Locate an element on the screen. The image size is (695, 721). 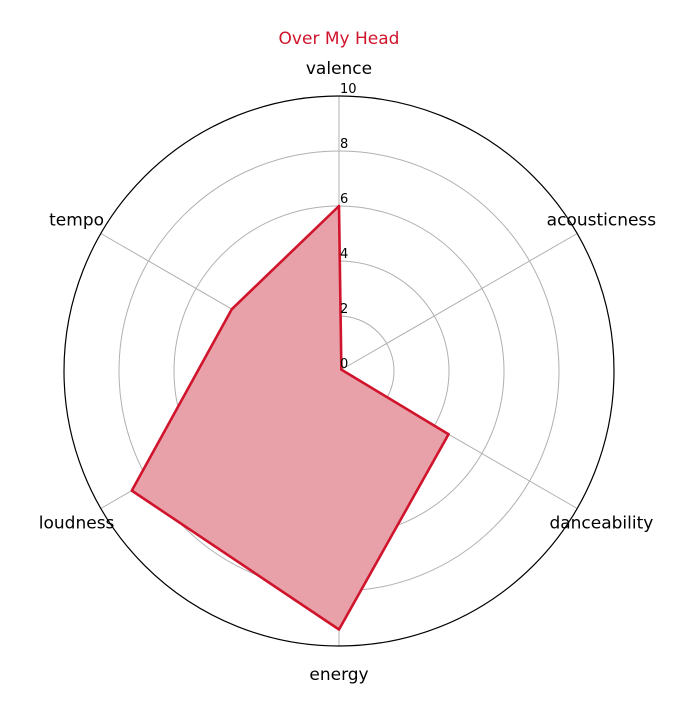
axis-label-valence: valence is located at coordinates (339, 69).